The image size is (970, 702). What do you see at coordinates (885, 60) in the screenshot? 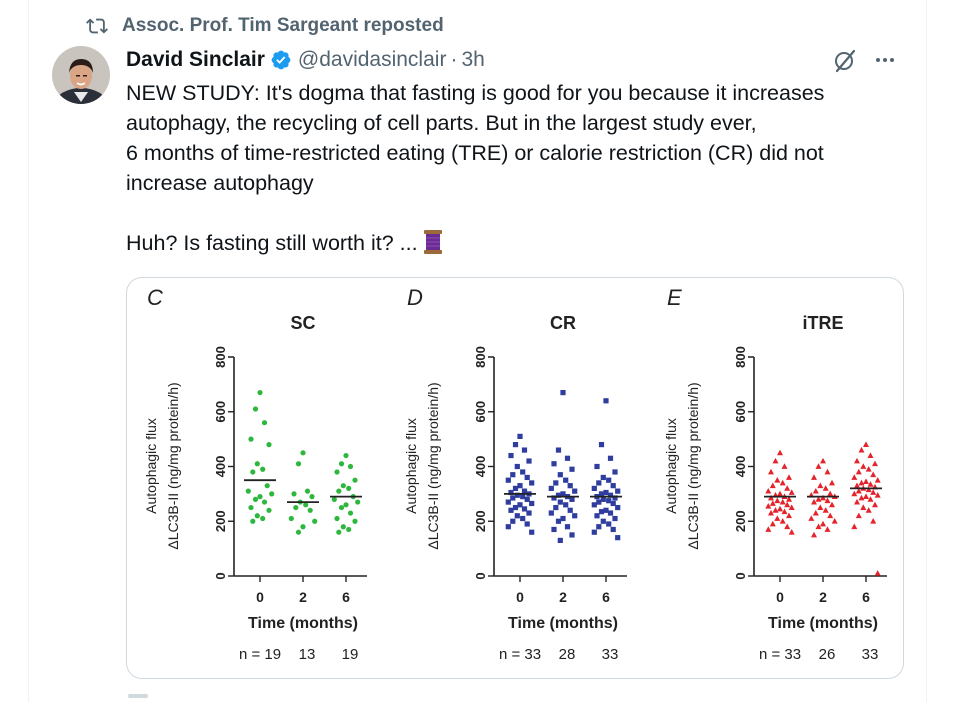
I see `more-icon` at bounding box center [885, 60].